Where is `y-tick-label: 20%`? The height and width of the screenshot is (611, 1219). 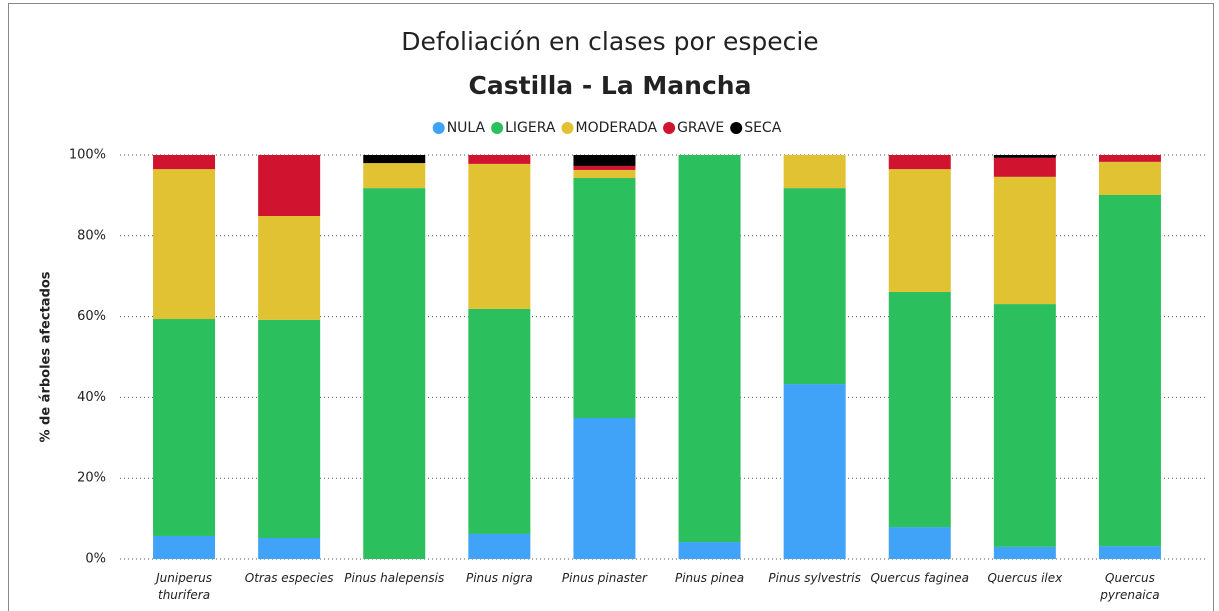
y-tick-label: 20% is located at coordinates (91, 478).